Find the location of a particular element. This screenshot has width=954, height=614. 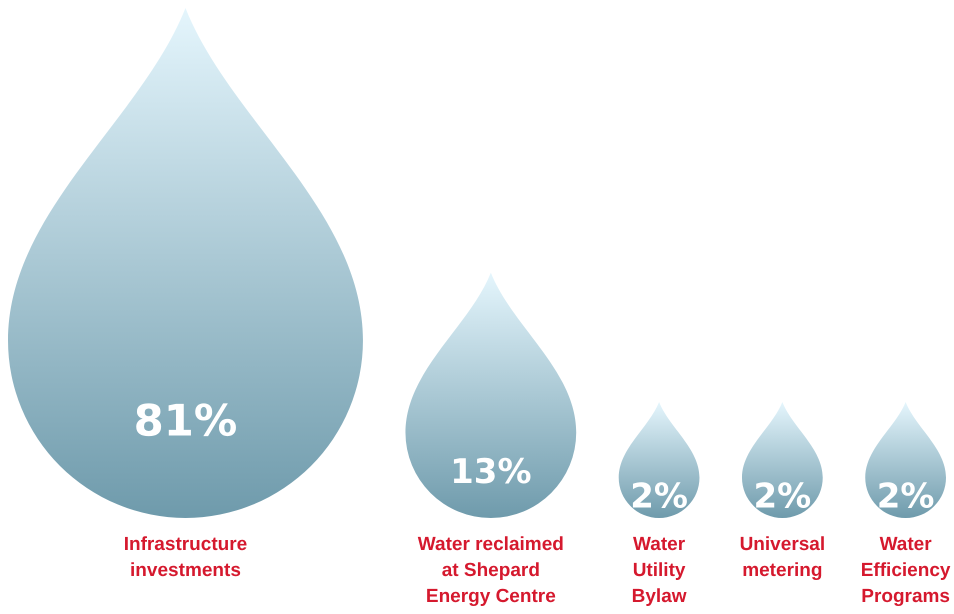

category-label: Universal metering is located at coordinates (783, 557).